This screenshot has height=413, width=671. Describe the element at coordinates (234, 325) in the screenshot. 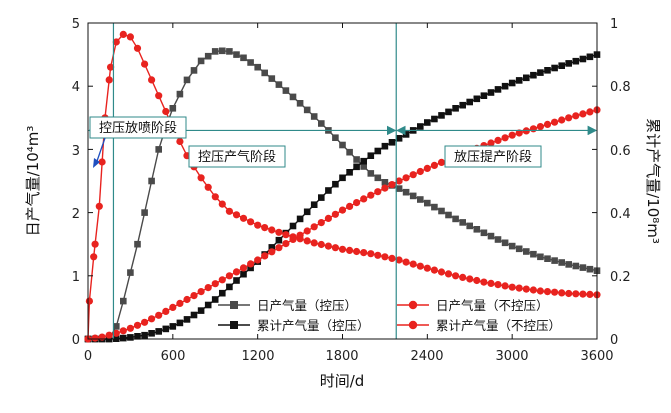

I see `legend-marker-square-black` at that location.